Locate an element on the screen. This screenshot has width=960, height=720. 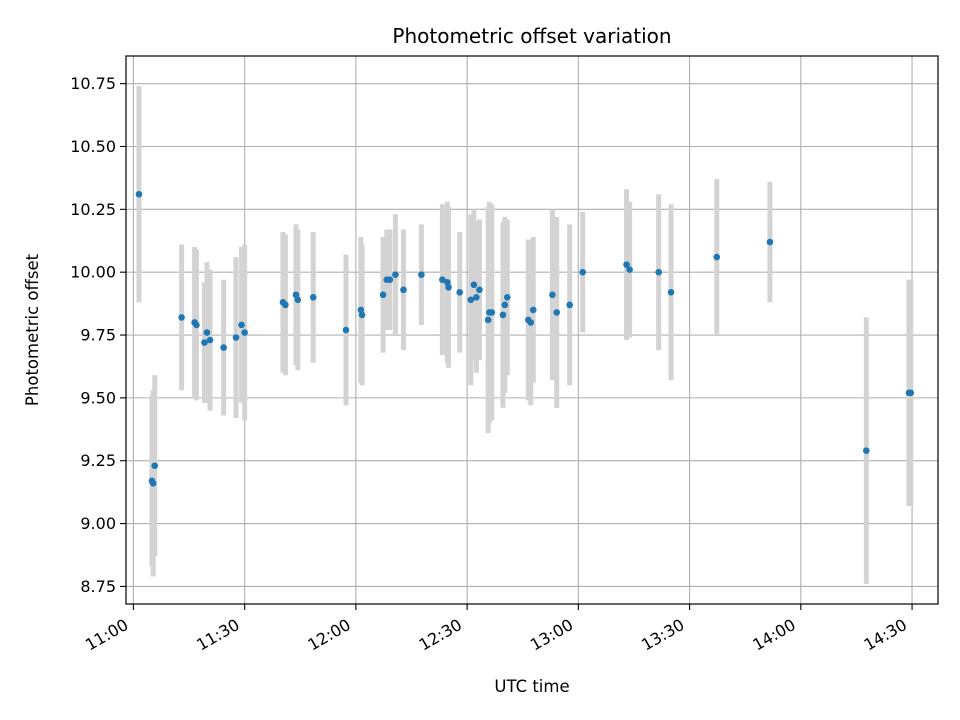
y-axis-title: Photometric offset is located at coordinates (32, 329).